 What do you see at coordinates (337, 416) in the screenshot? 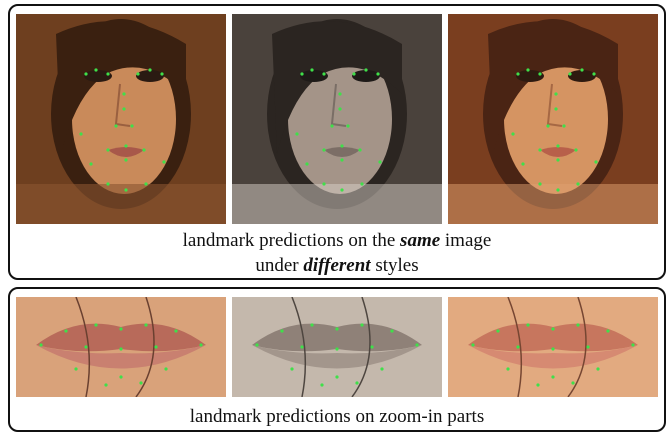
I see `zoom-comparison-caption: landmark predictions on zoom-in parts` at bounding box center [337, 416].